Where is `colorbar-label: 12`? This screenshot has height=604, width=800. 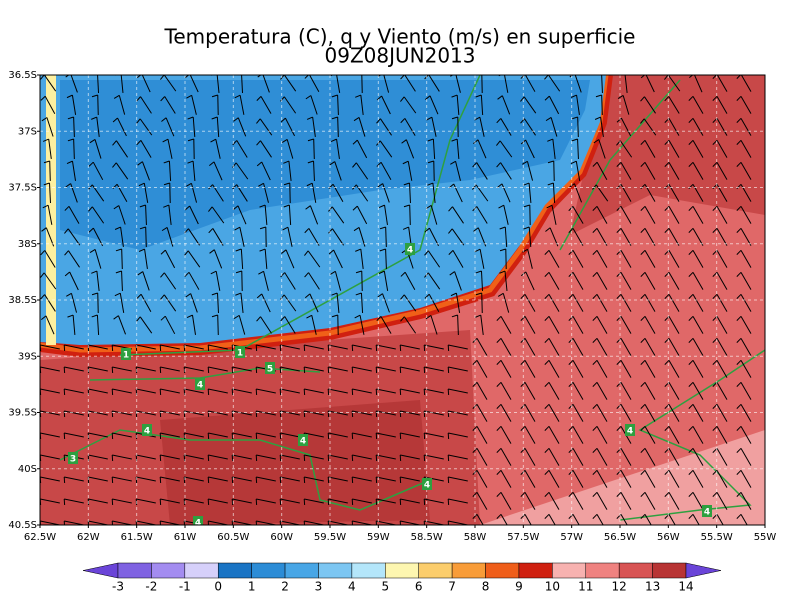
colorbar-label: 12 is located at coordinates (619, 587).